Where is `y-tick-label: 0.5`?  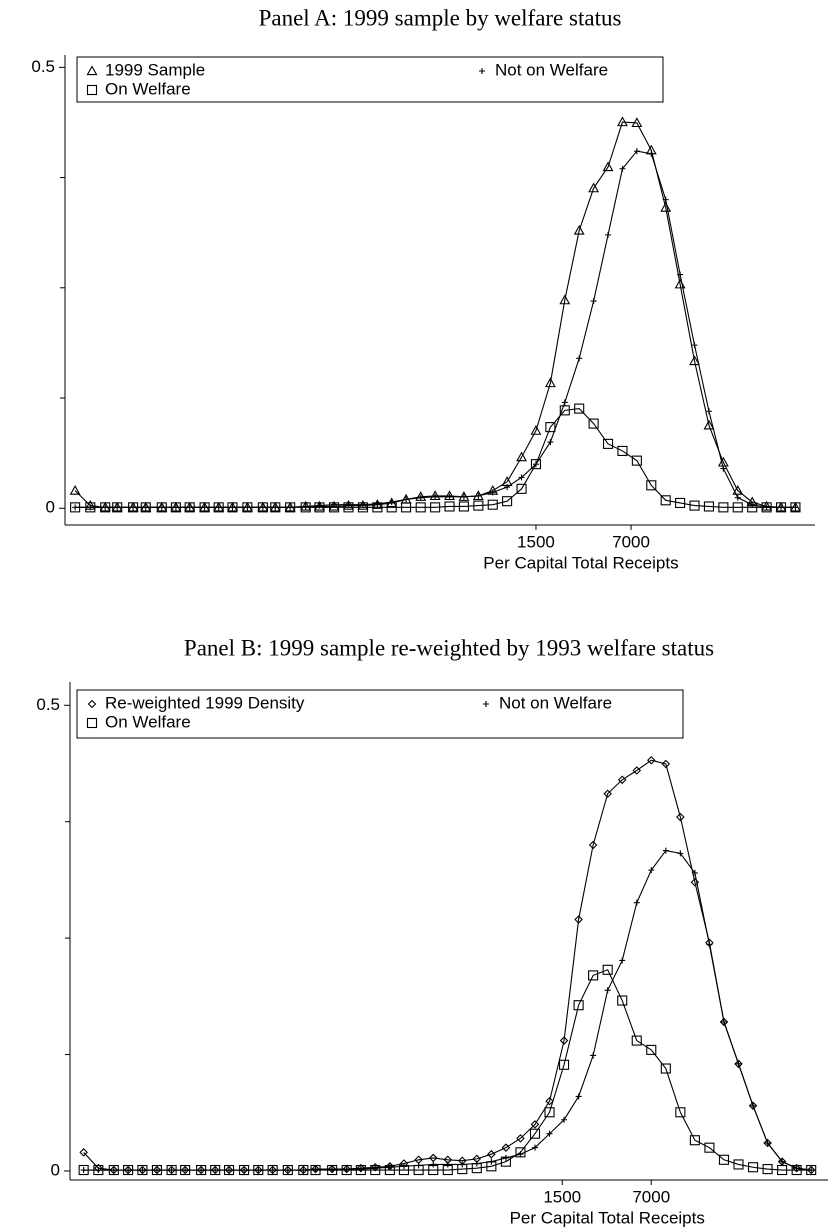
y-tick-label: 0.5 is located at coordinates (48, 704).